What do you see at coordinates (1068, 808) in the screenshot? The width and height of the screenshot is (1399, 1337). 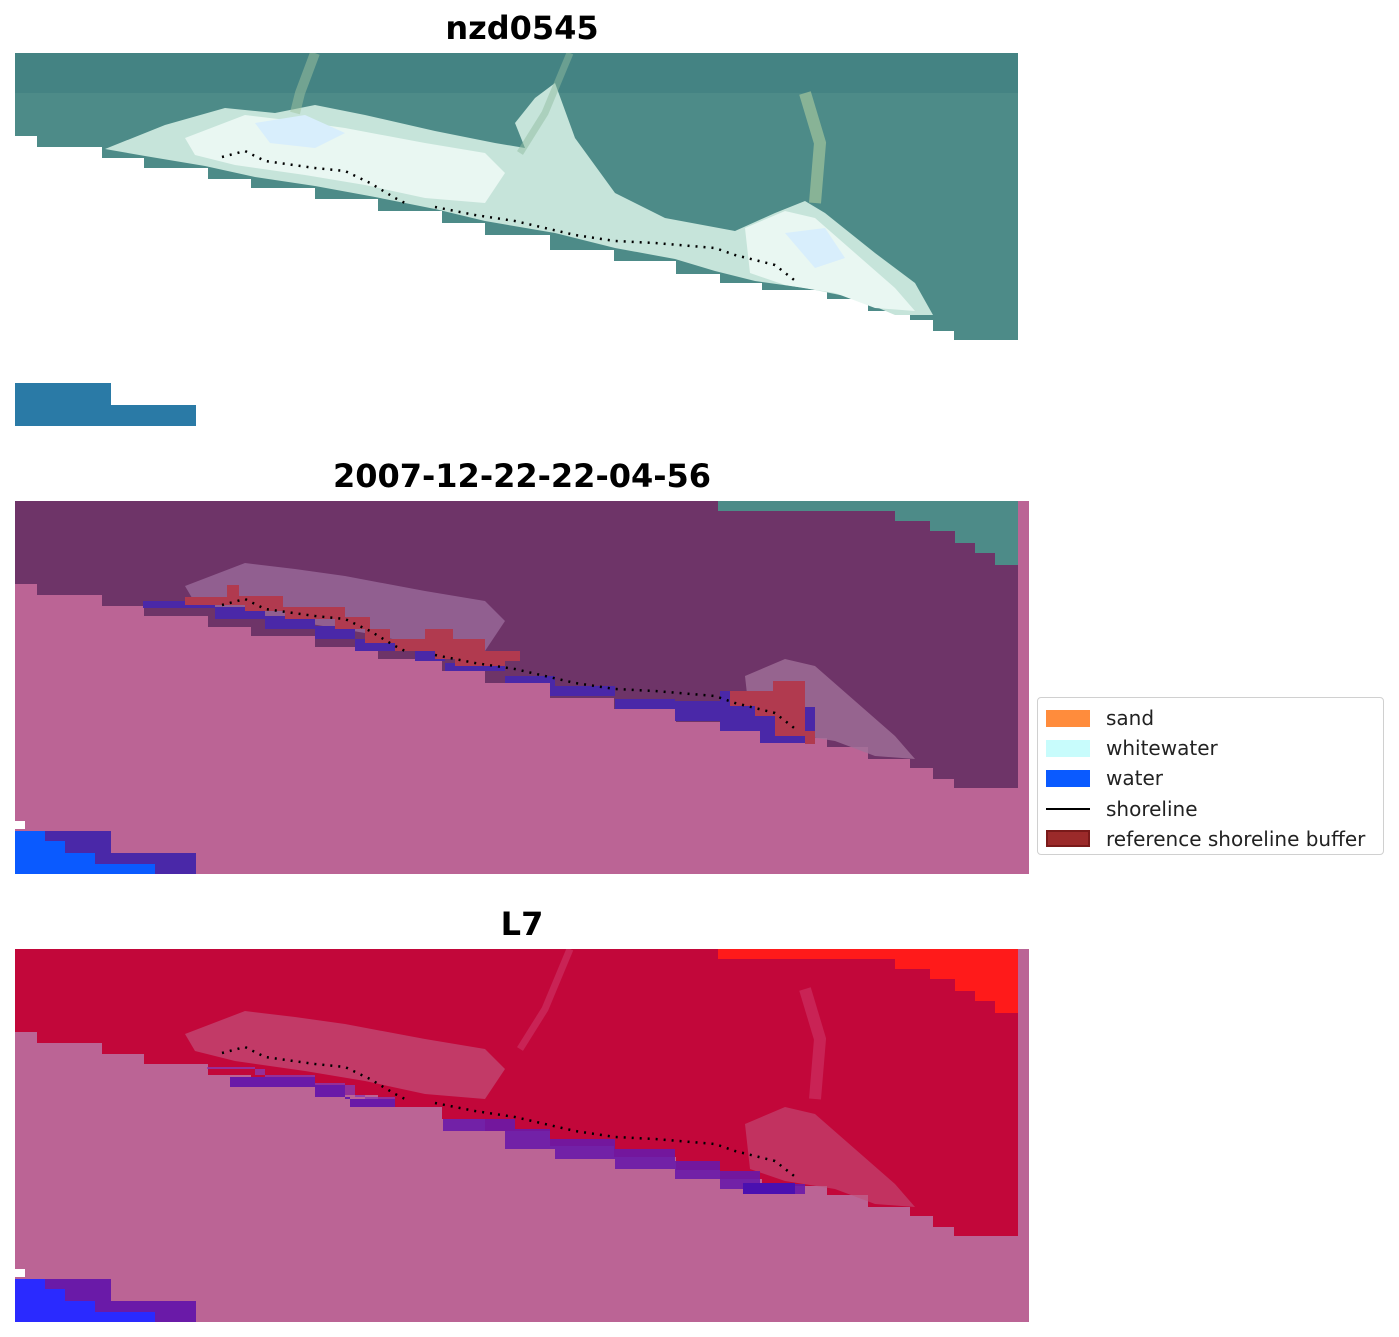 I see `shoreline-line-swatch` at bounding box center [1068, 808].